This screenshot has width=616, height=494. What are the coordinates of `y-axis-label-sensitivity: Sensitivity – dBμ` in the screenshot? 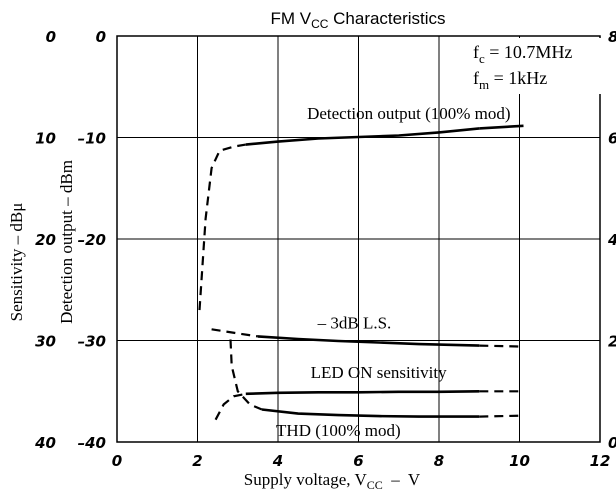 It's located at (16, 262).